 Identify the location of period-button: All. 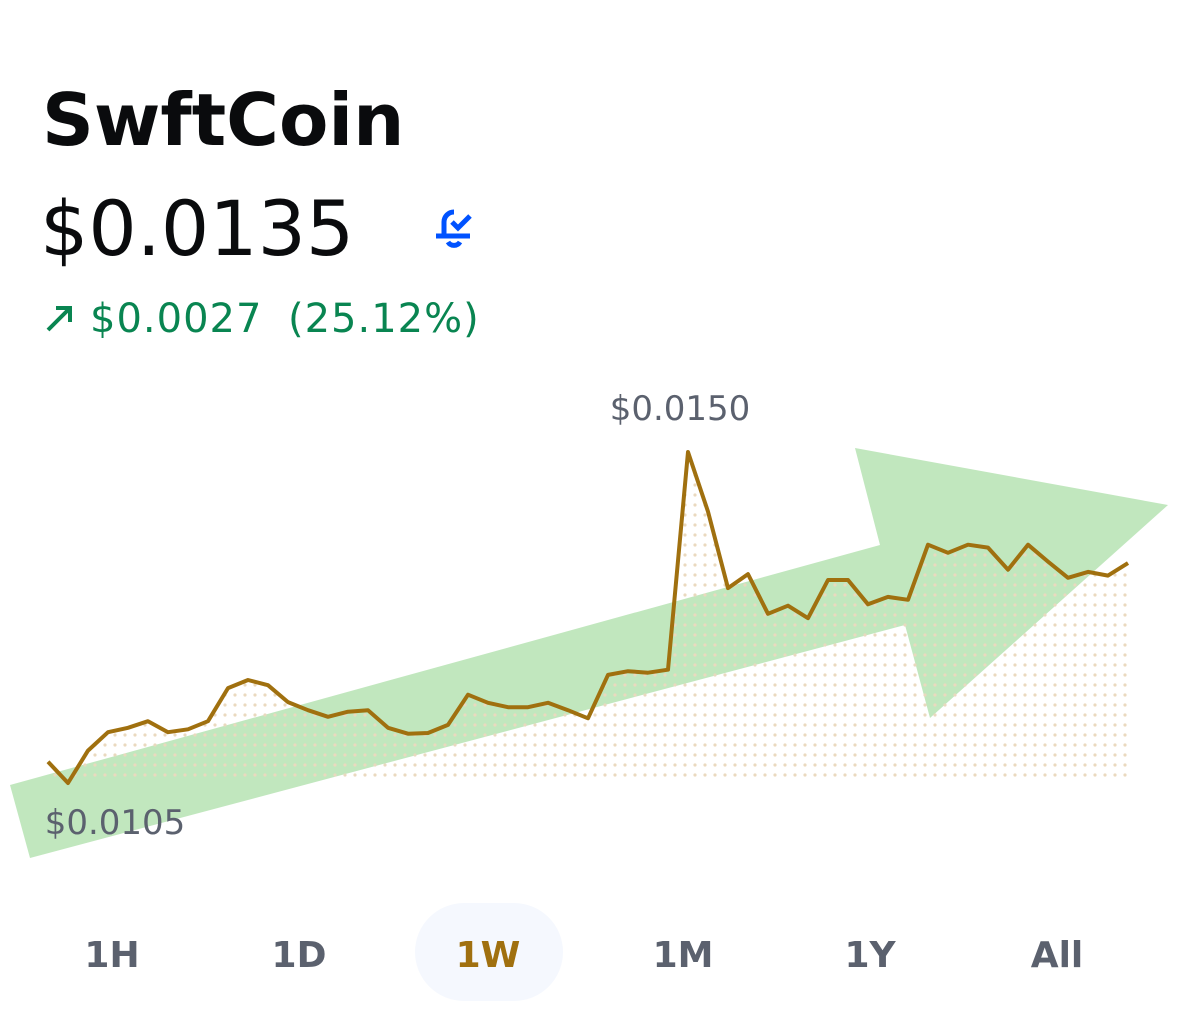
(1057, 955).